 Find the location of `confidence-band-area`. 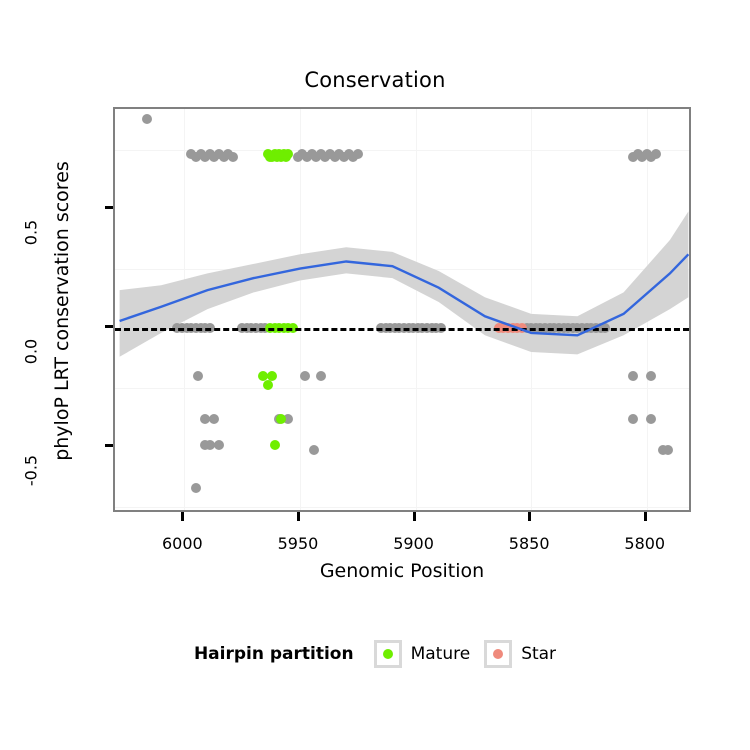

confidence-band-area is located at coordinates (404, 284).